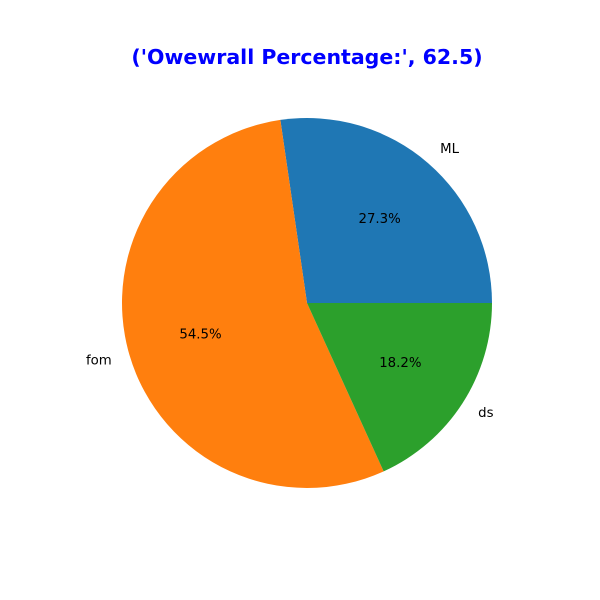 This screenshot has width=600, height=600. What do you see at coordinates (200, 334) in the screenshot?
I see `pie-percent-fom: 54.5%` at bounding box center [200, 334].